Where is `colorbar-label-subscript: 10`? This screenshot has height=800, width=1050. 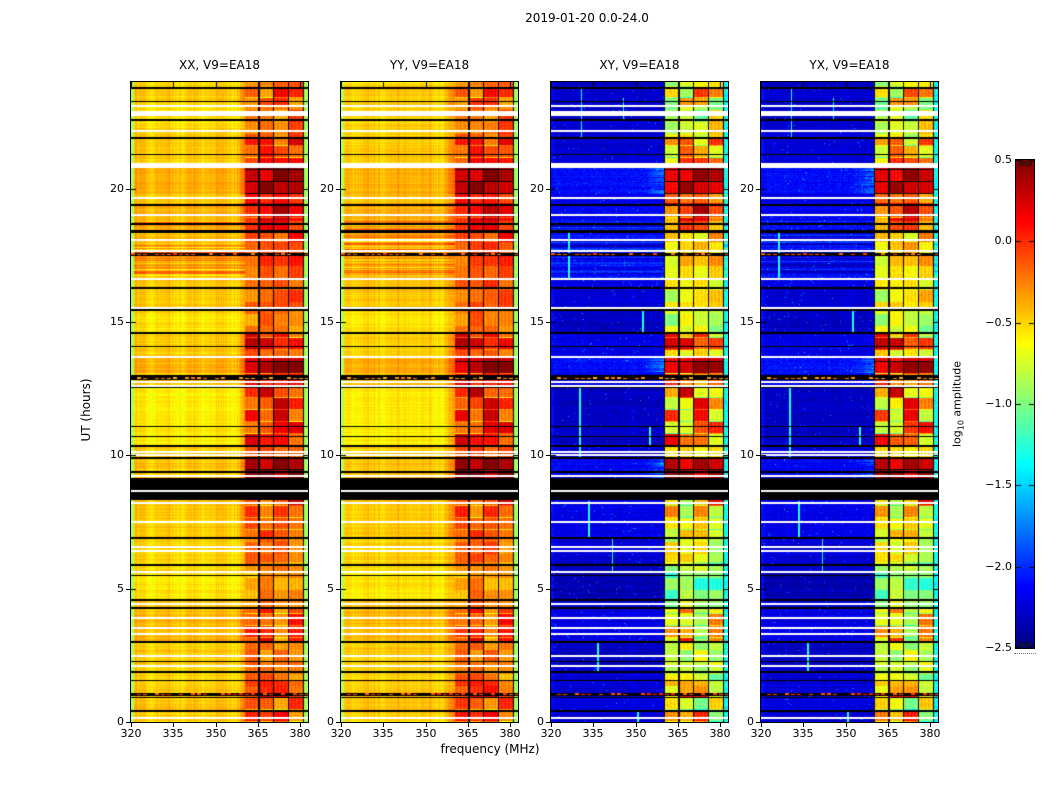
colorbar-label-subscript: 10 is located at coordinates (961, 425).